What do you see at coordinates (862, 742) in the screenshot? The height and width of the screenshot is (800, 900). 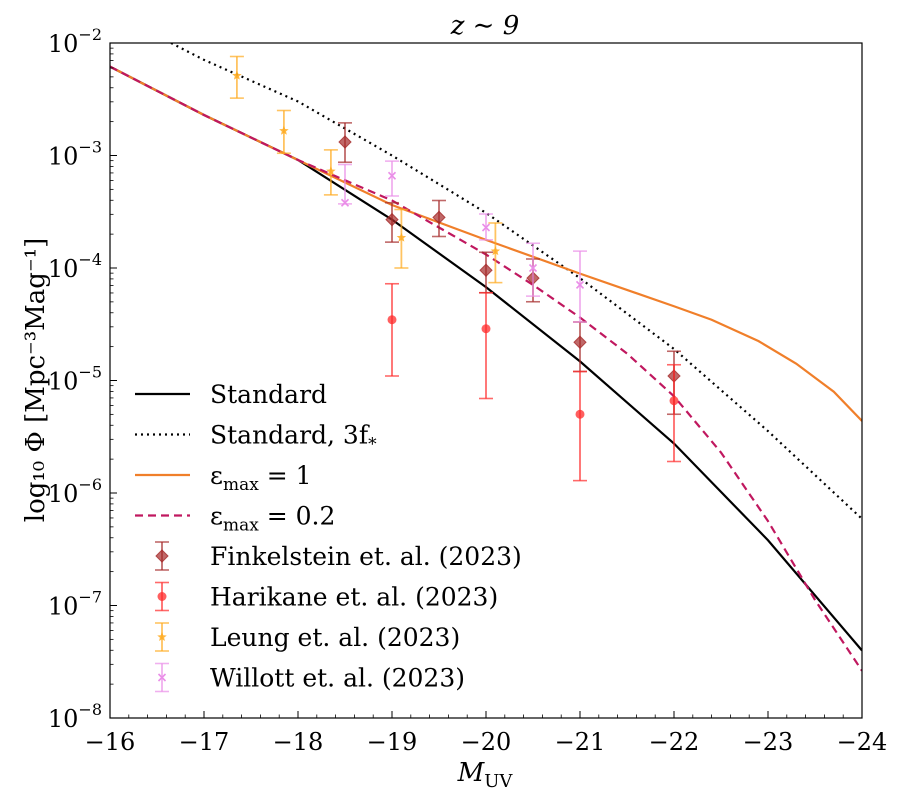 I see `x-tick-label-8: −24` at bounding box center [862, 742].